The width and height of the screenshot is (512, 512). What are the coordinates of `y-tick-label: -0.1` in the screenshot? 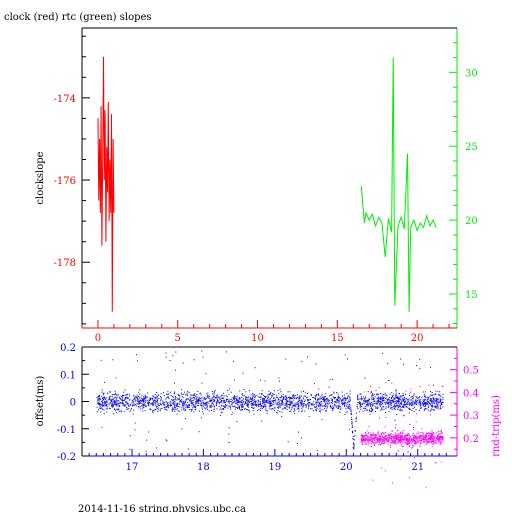 It's located at (66, 430).